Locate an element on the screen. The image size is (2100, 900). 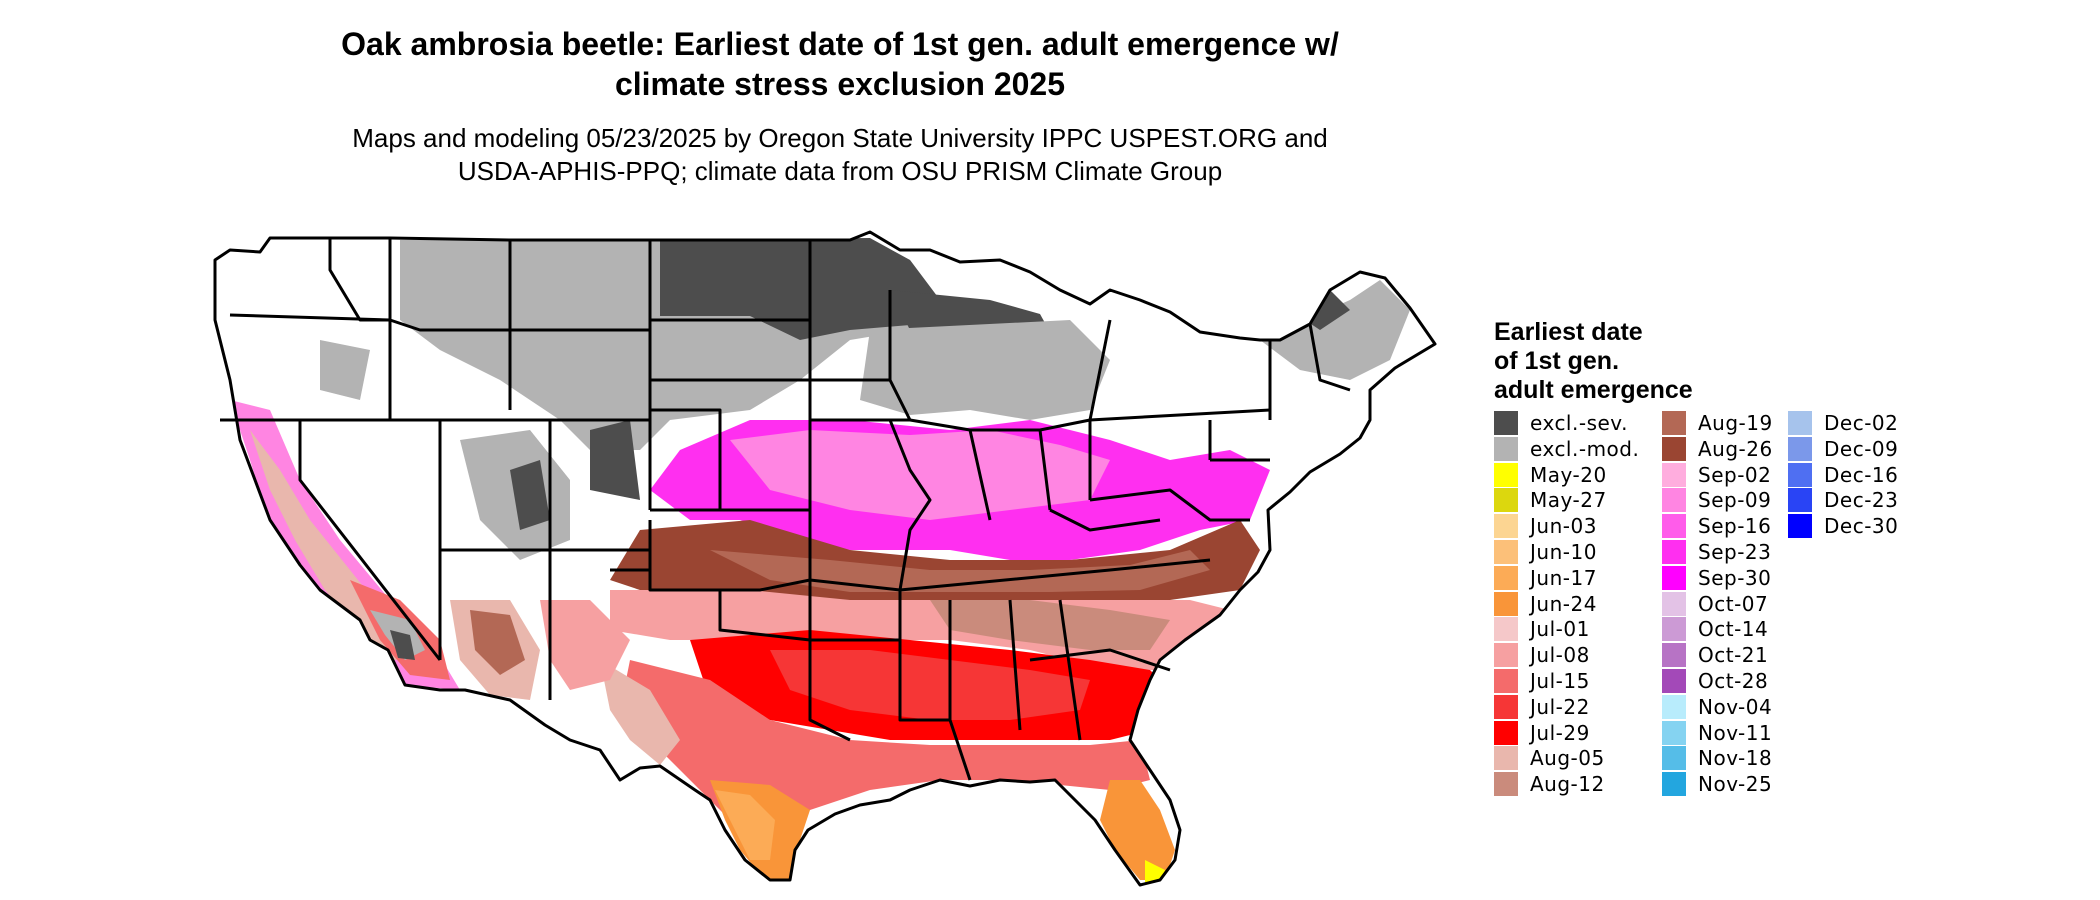
legend-label: May-27 is located at coordinates (1568, 500).